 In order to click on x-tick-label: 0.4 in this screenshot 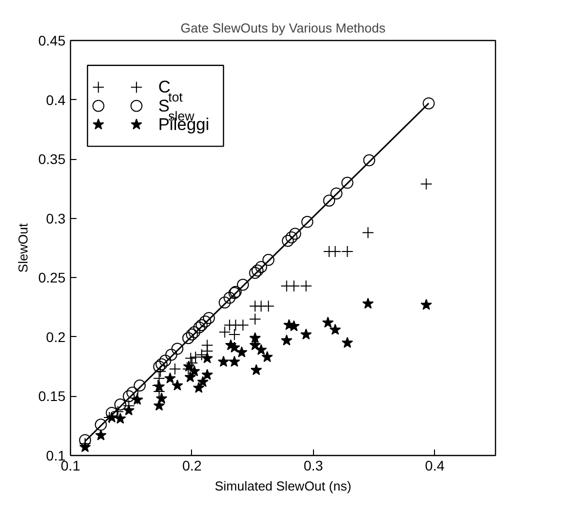, I will do `click(435, 466)`.